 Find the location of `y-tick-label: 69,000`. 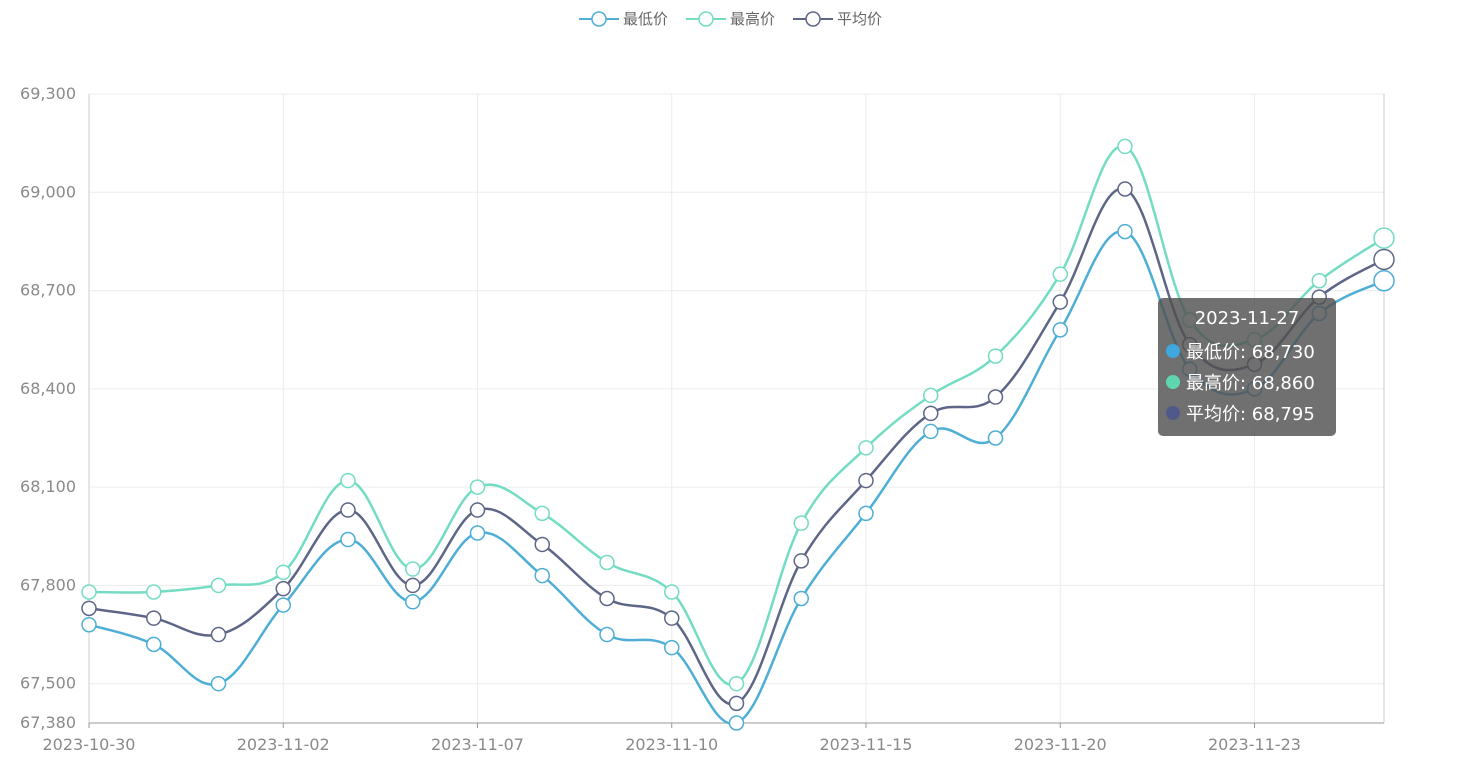

y-tick-label: 69,000 is located at coordinates (48, 191).